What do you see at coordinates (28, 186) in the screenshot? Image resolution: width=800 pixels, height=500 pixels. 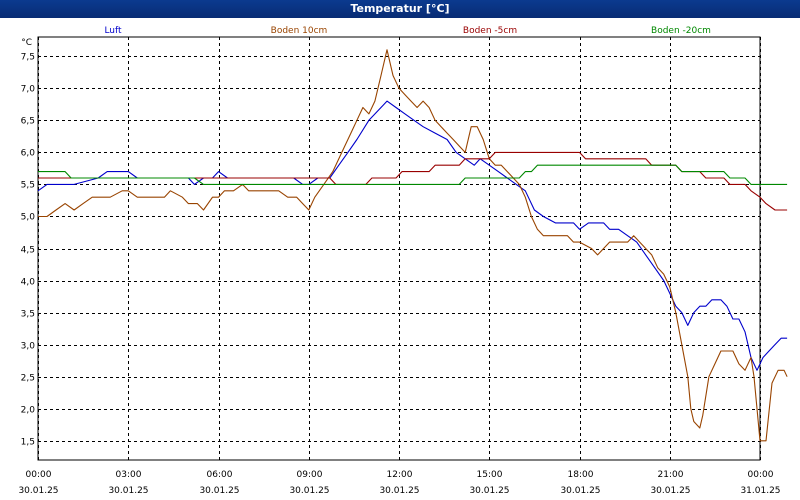 I see `y-tick-label: 5,5` at bounding box center [28, 186].